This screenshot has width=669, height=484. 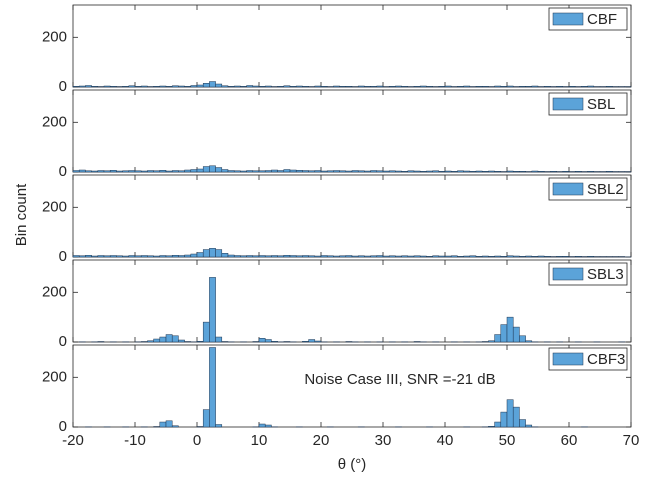 What do you see at coordinates (63, 86) in the screenshot?
I see `y-tick-label: 0` at bounding box center [63, 86].